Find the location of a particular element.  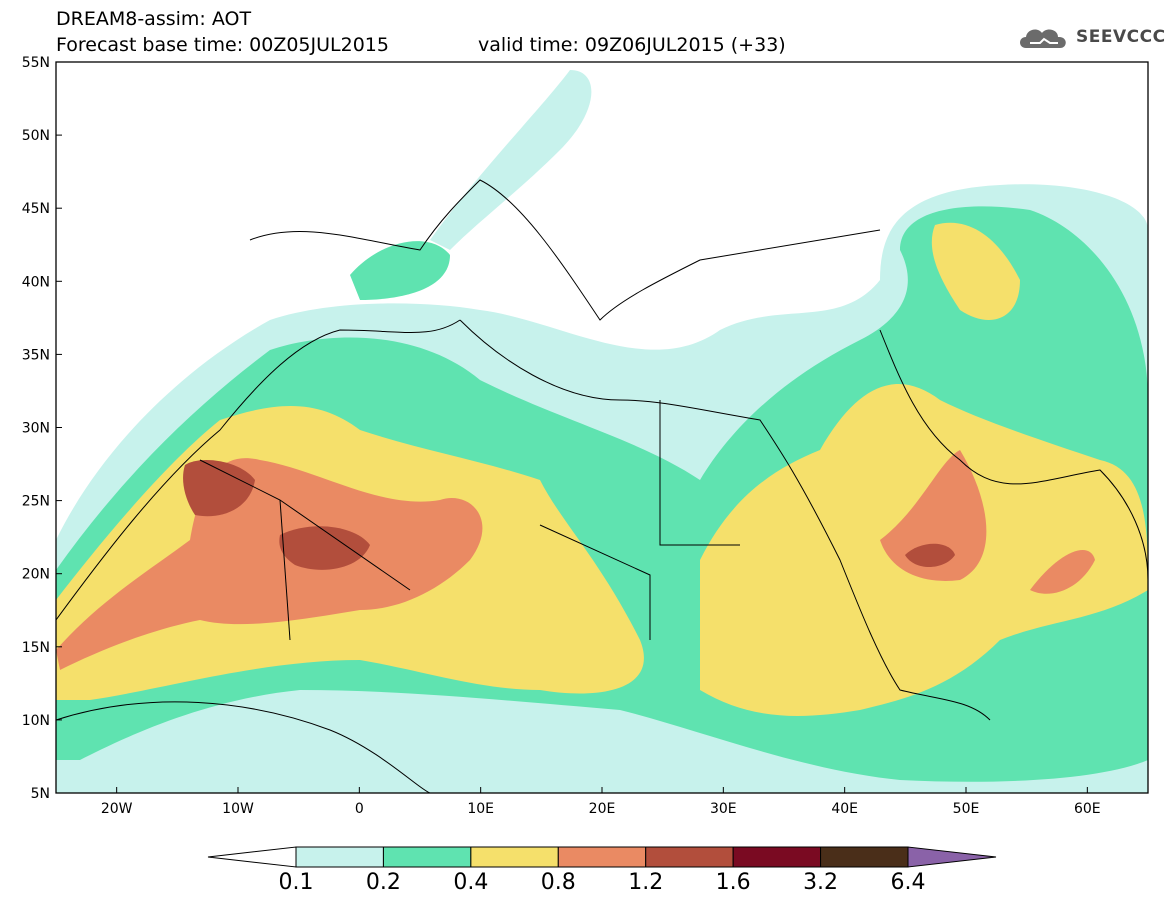

colorbar-label: 0.8 is located at coordinates (558, 882).